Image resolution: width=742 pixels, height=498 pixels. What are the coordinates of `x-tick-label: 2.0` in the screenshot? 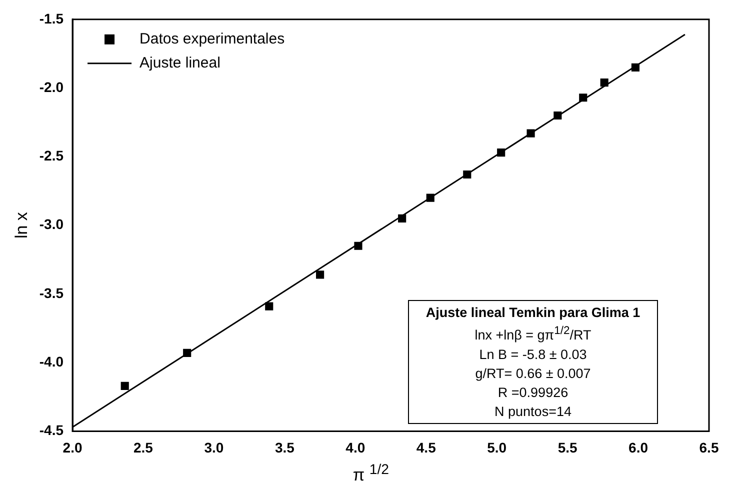 It's located at (72, 447).